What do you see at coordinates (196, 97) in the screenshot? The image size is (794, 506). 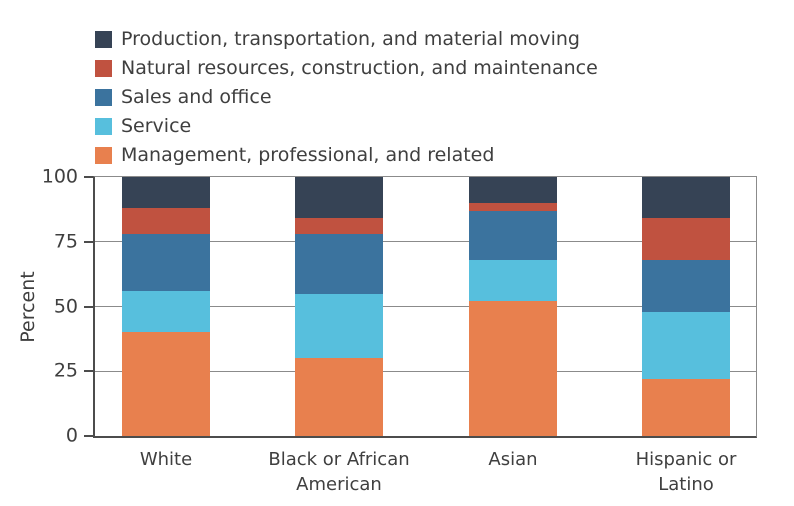 I see `legend-label: Sales and office` at bounding box center [196, 97].